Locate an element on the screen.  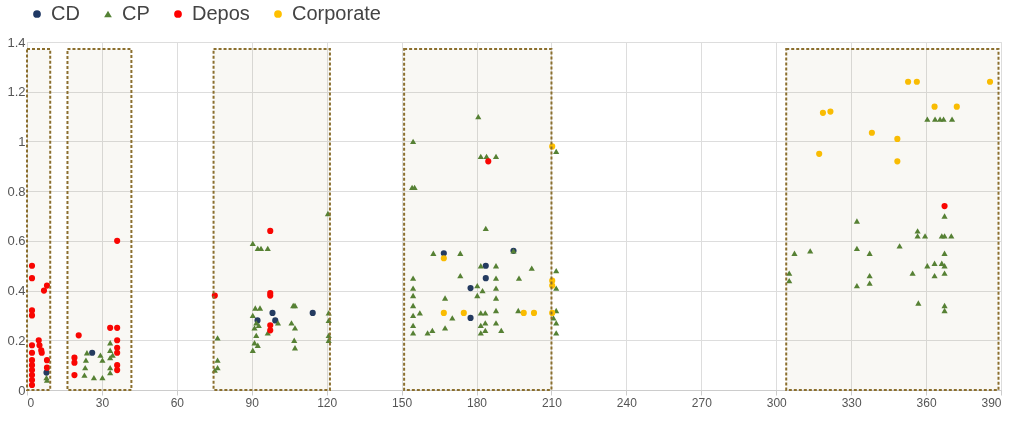
x-tick-label: 180 is located at coordinates (477, 402).